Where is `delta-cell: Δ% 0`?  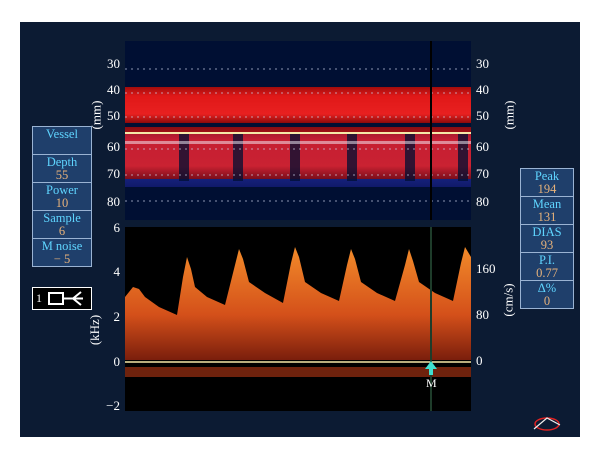 delta-cell: Δ% 0 is located at coordinates (547, 294).